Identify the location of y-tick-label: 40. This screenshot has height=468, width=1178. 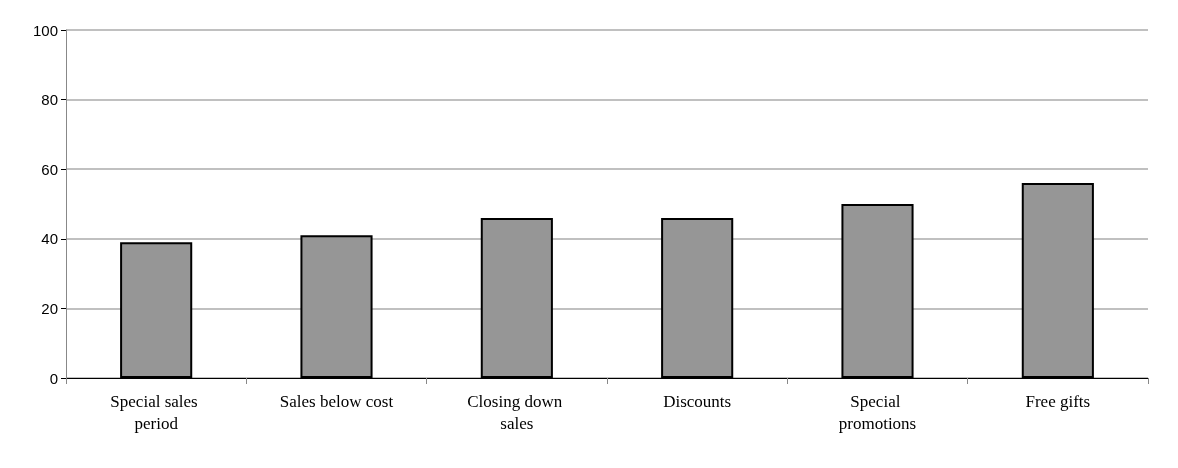
(49, 239).